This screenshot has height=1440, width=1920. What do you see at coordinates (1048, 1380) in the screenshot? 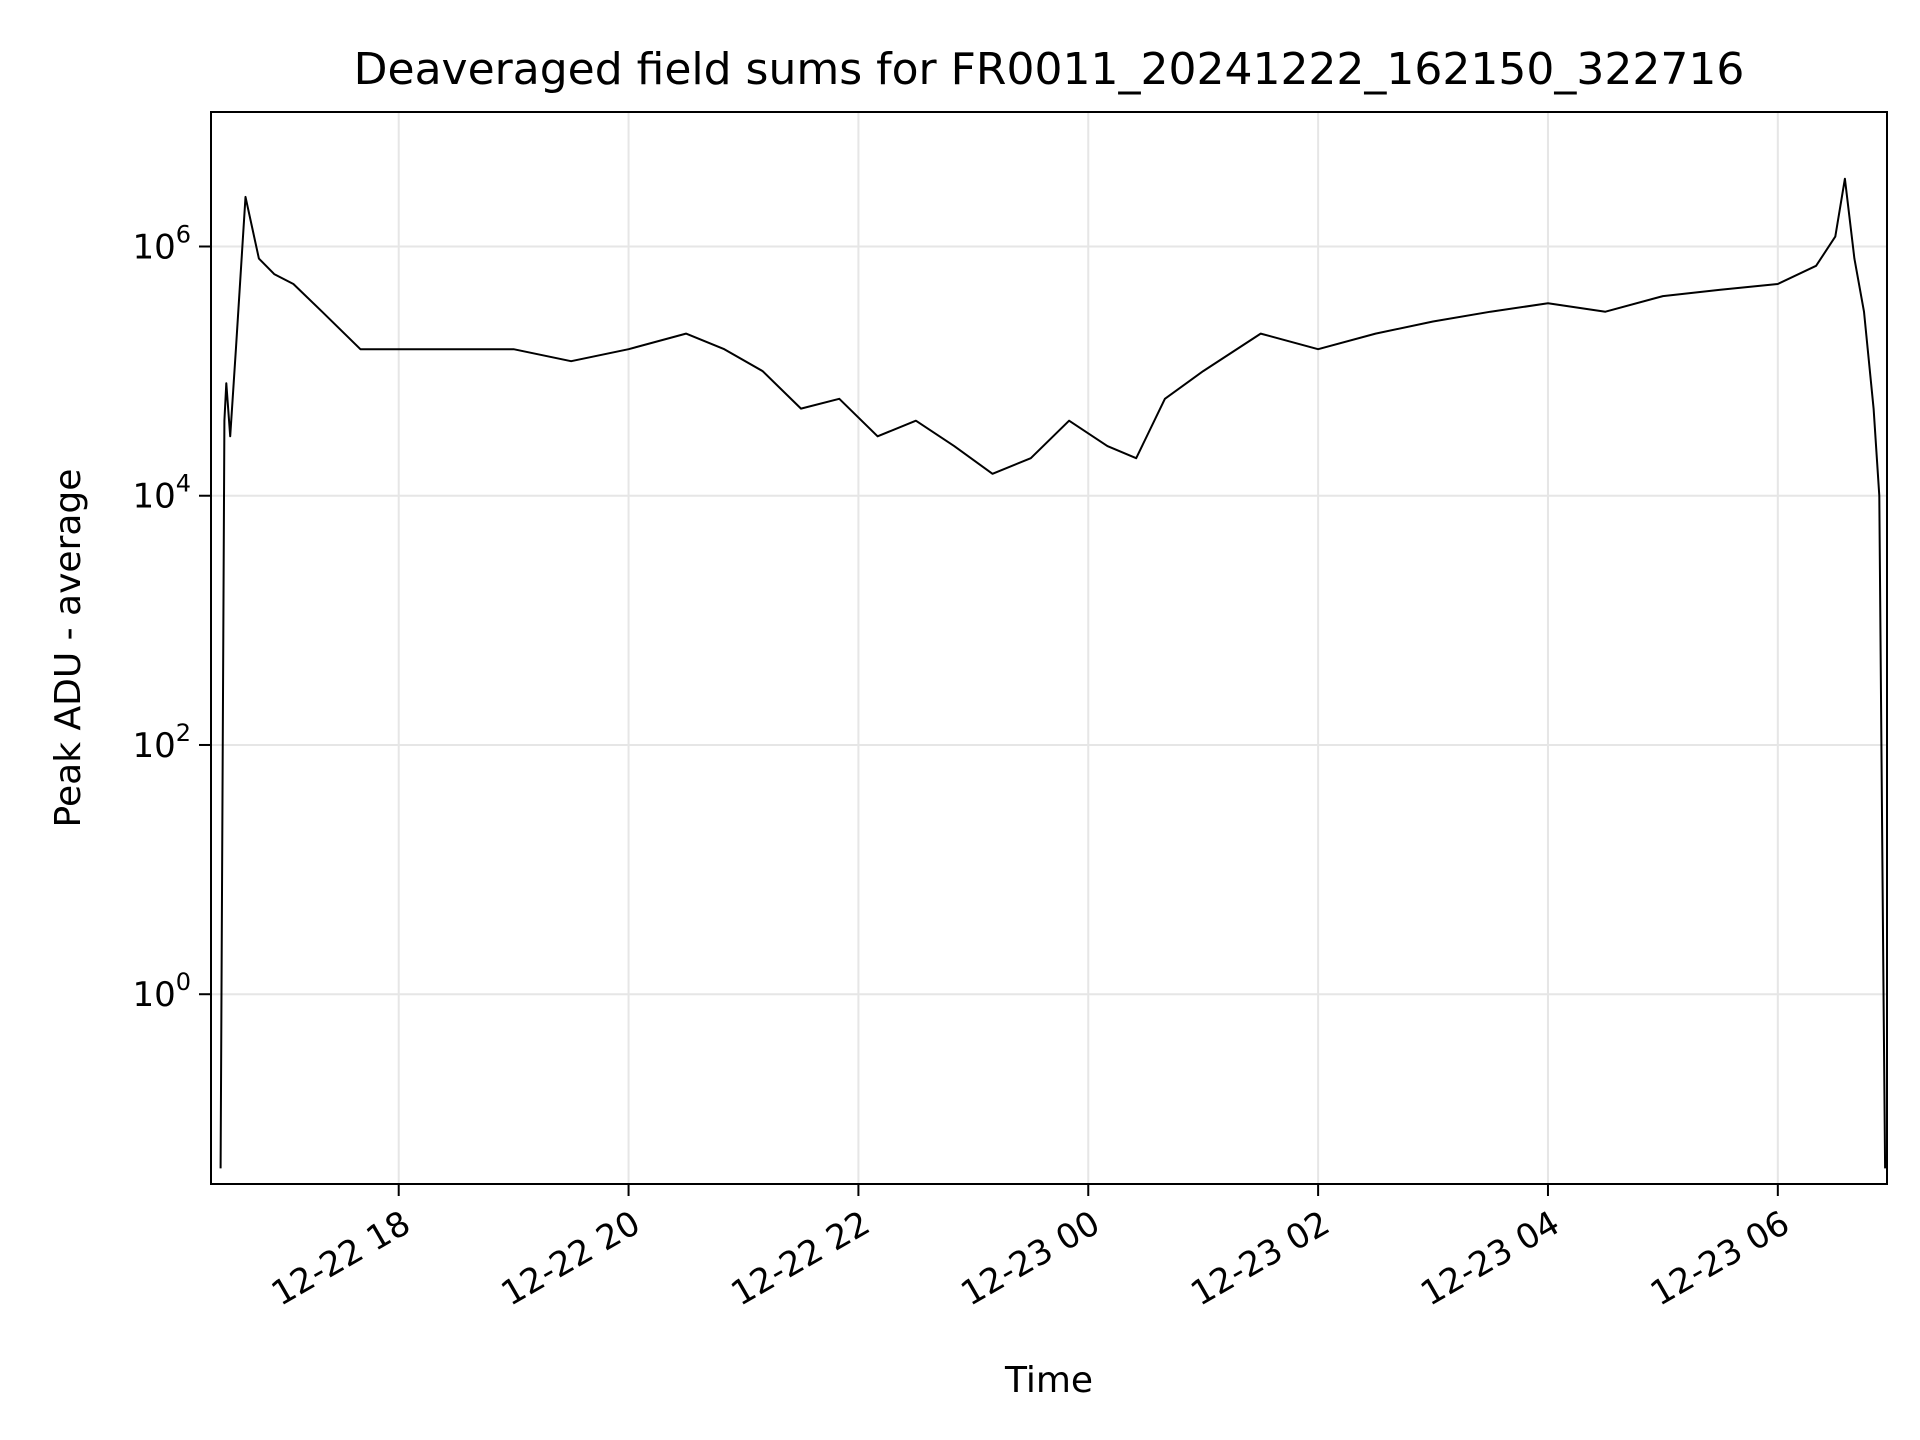
I see `x-axis-label: Time` at bounding box center [1048, 1380].